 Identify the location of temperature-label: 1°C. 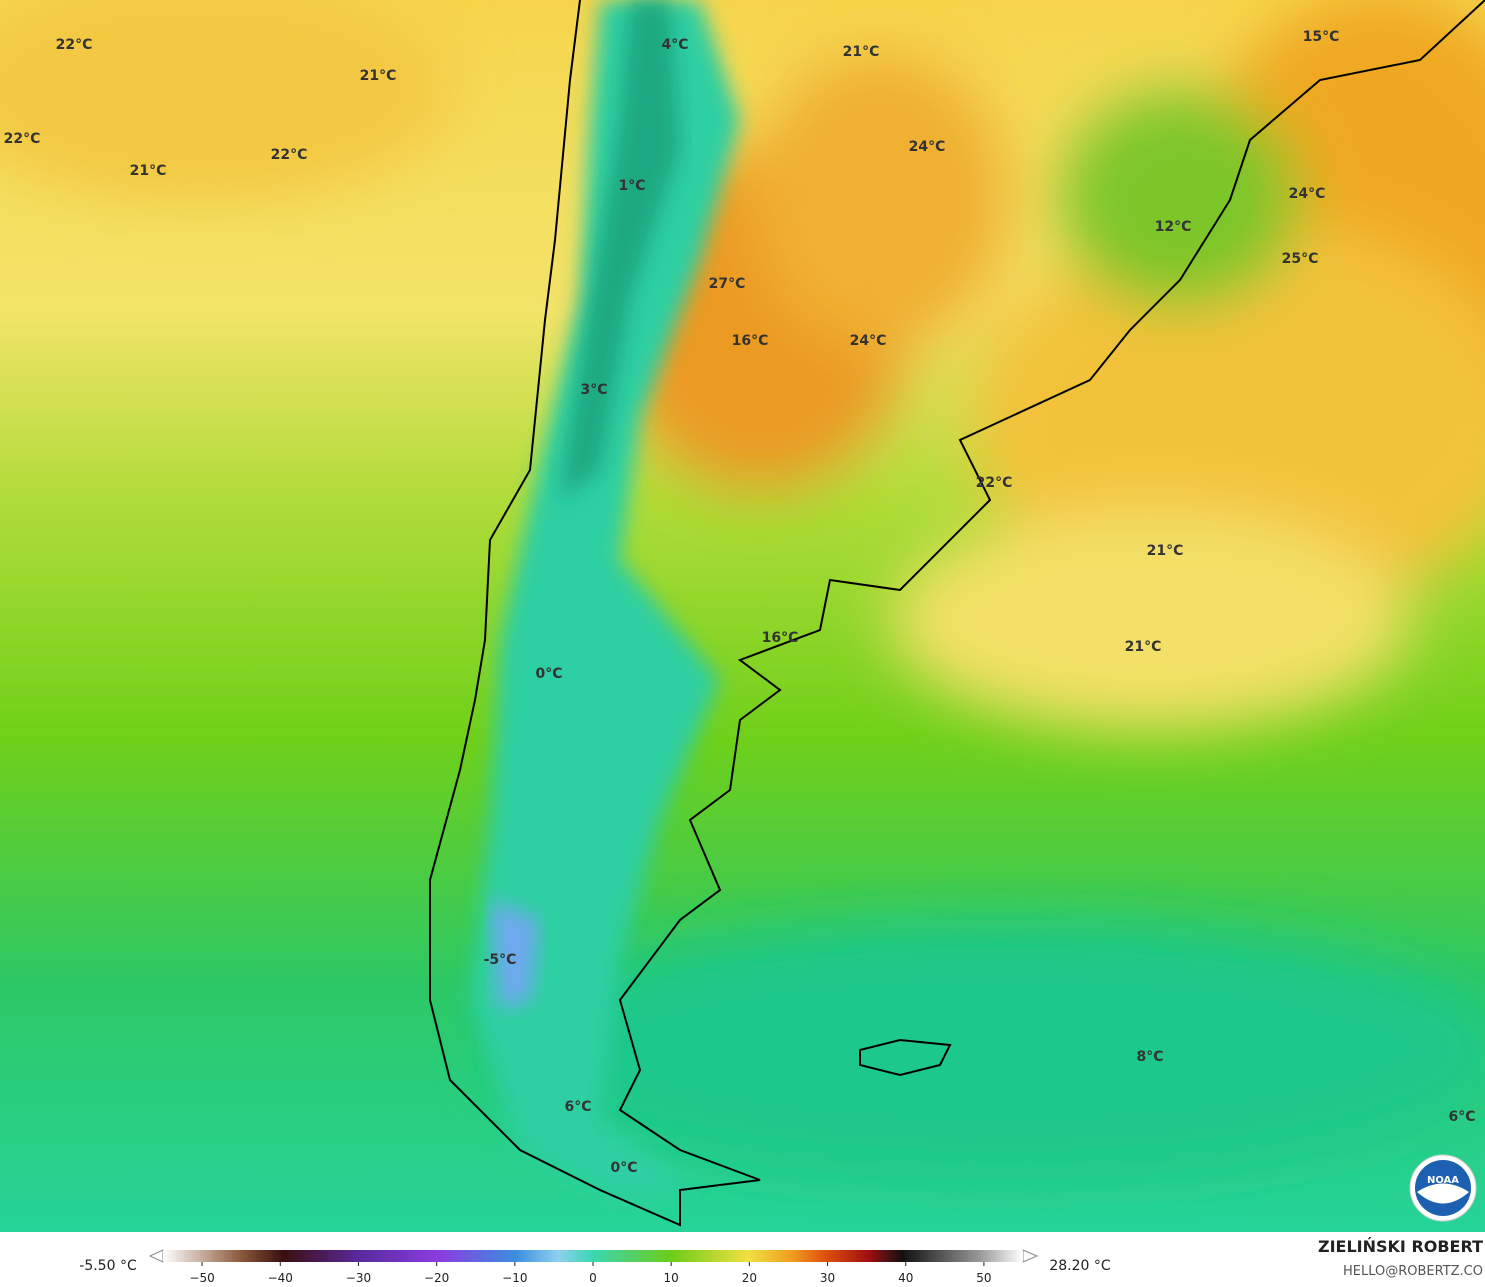
(631, 186).